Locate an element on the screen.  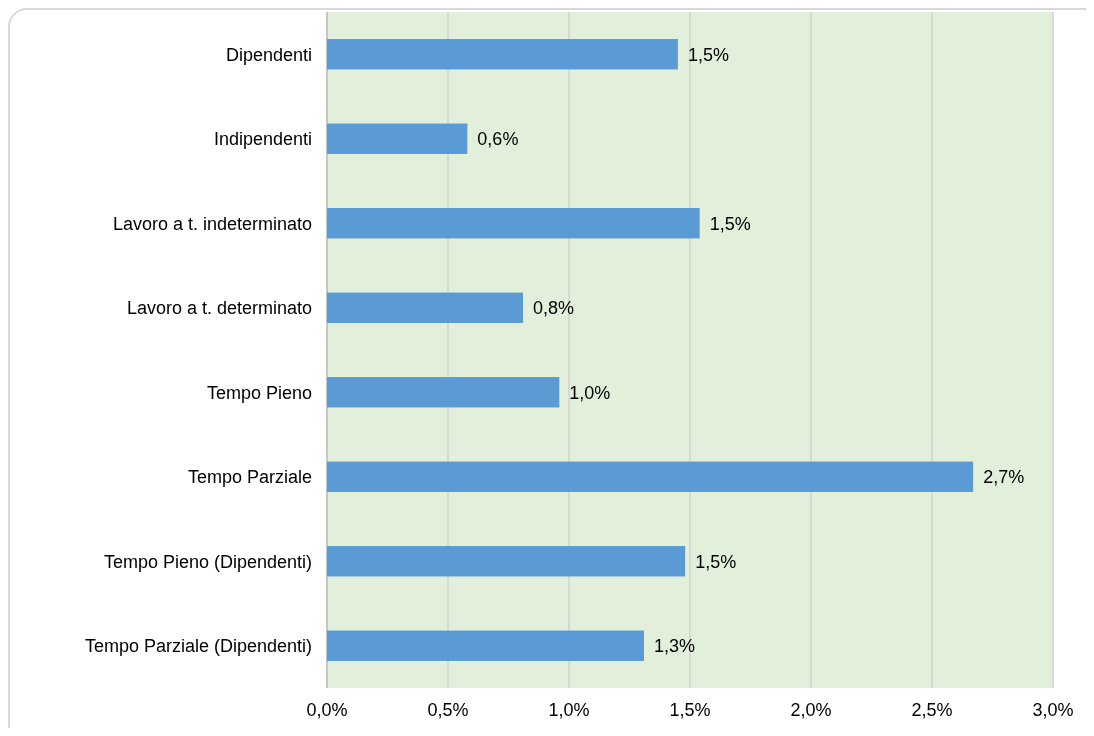
y-tick-label: Tempo Parziale is located at coordinates (249, 477).